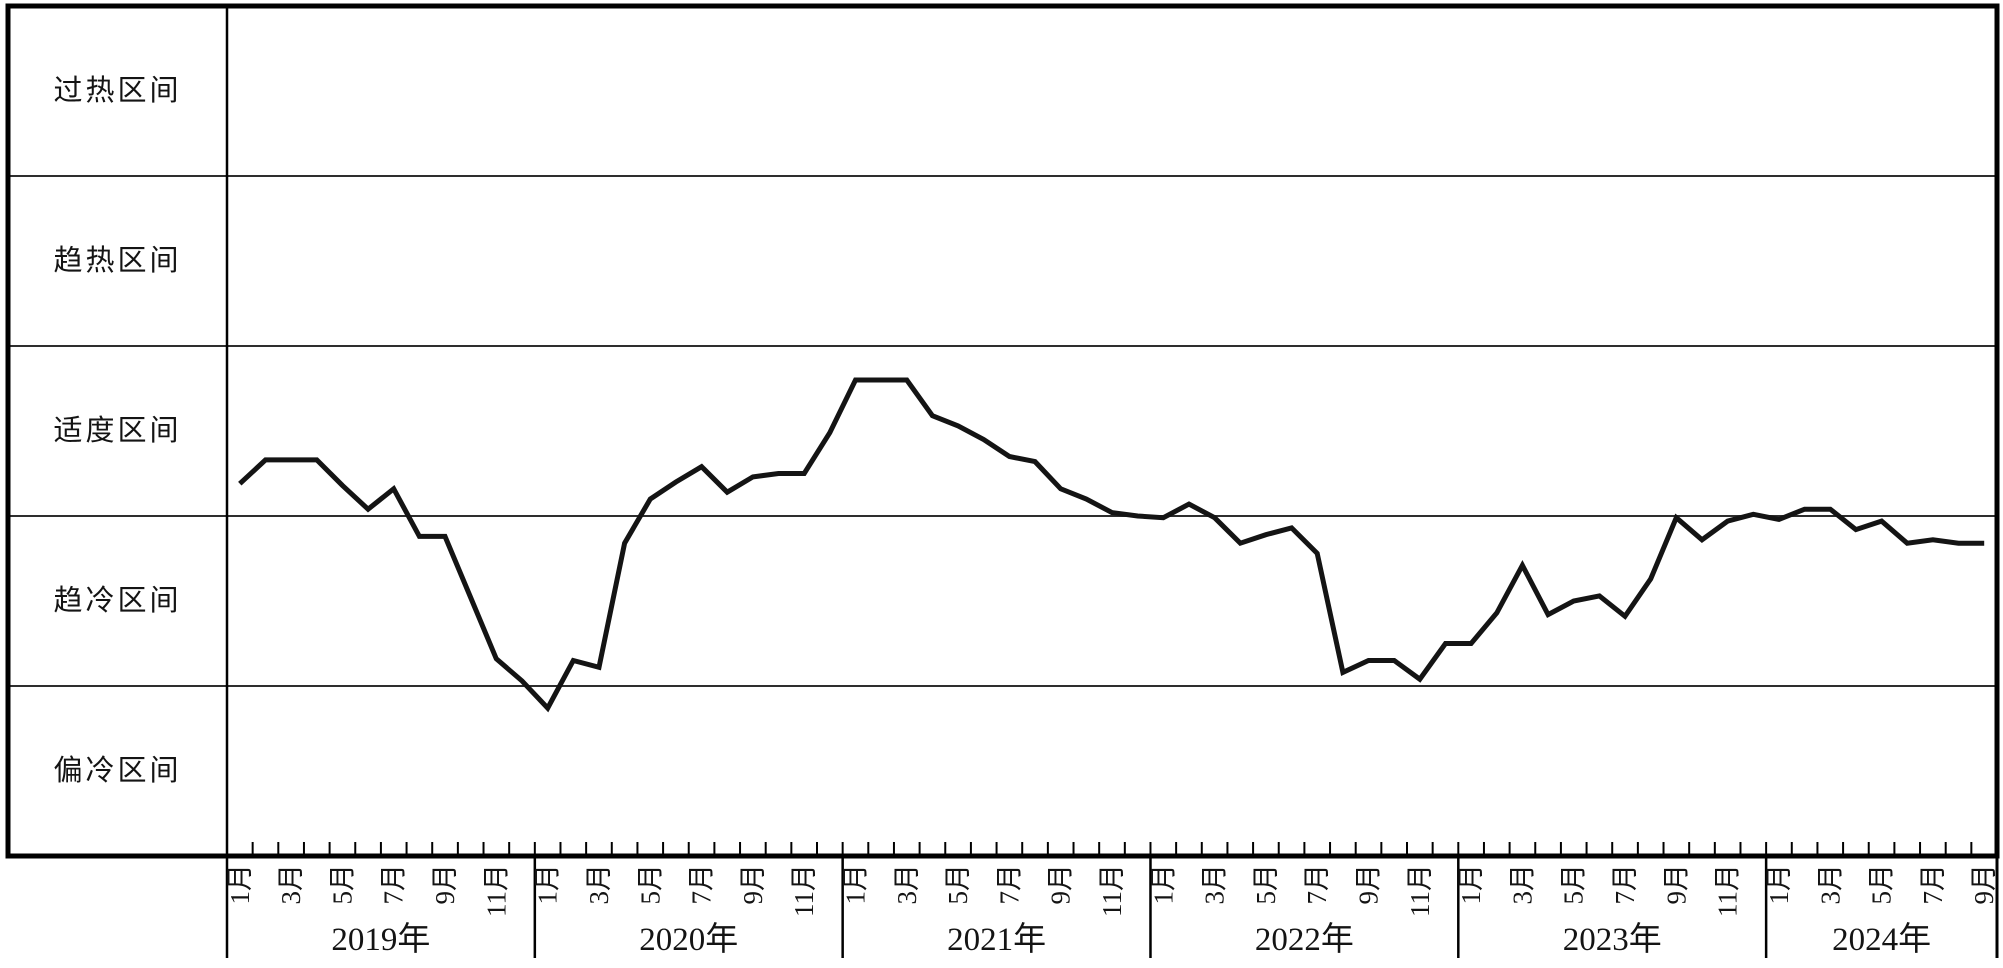  Describe the element at coordinates (380, 939) in the screenshot. I see `year-label: 2019年` at that location.